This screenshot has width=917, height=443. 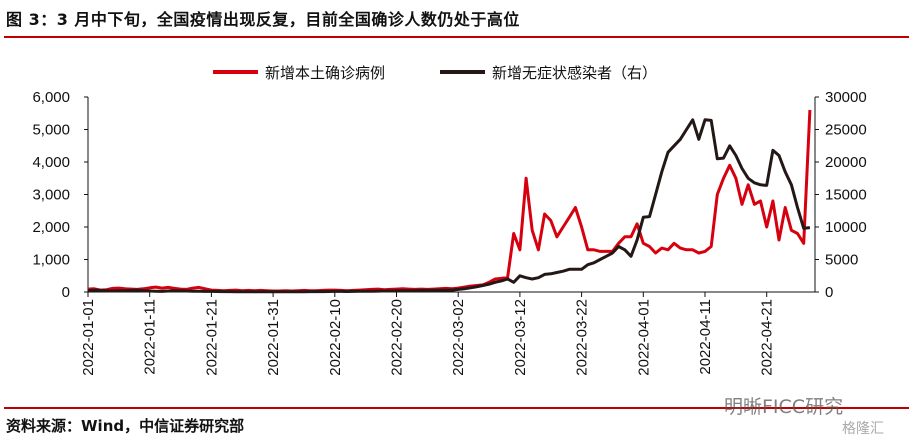 What do you see at coordinates (846, 195) in the screenshot?
I see `right-tick-label: 15000` at bounding box center [846, 195].